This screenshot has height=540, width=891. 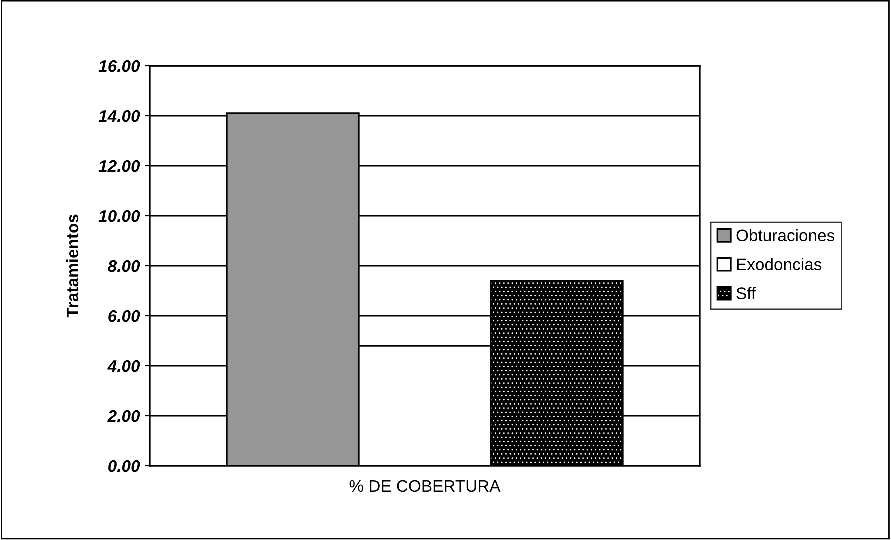 I want to click on y-tick-label: 4.00, so click(x=124, y=366).